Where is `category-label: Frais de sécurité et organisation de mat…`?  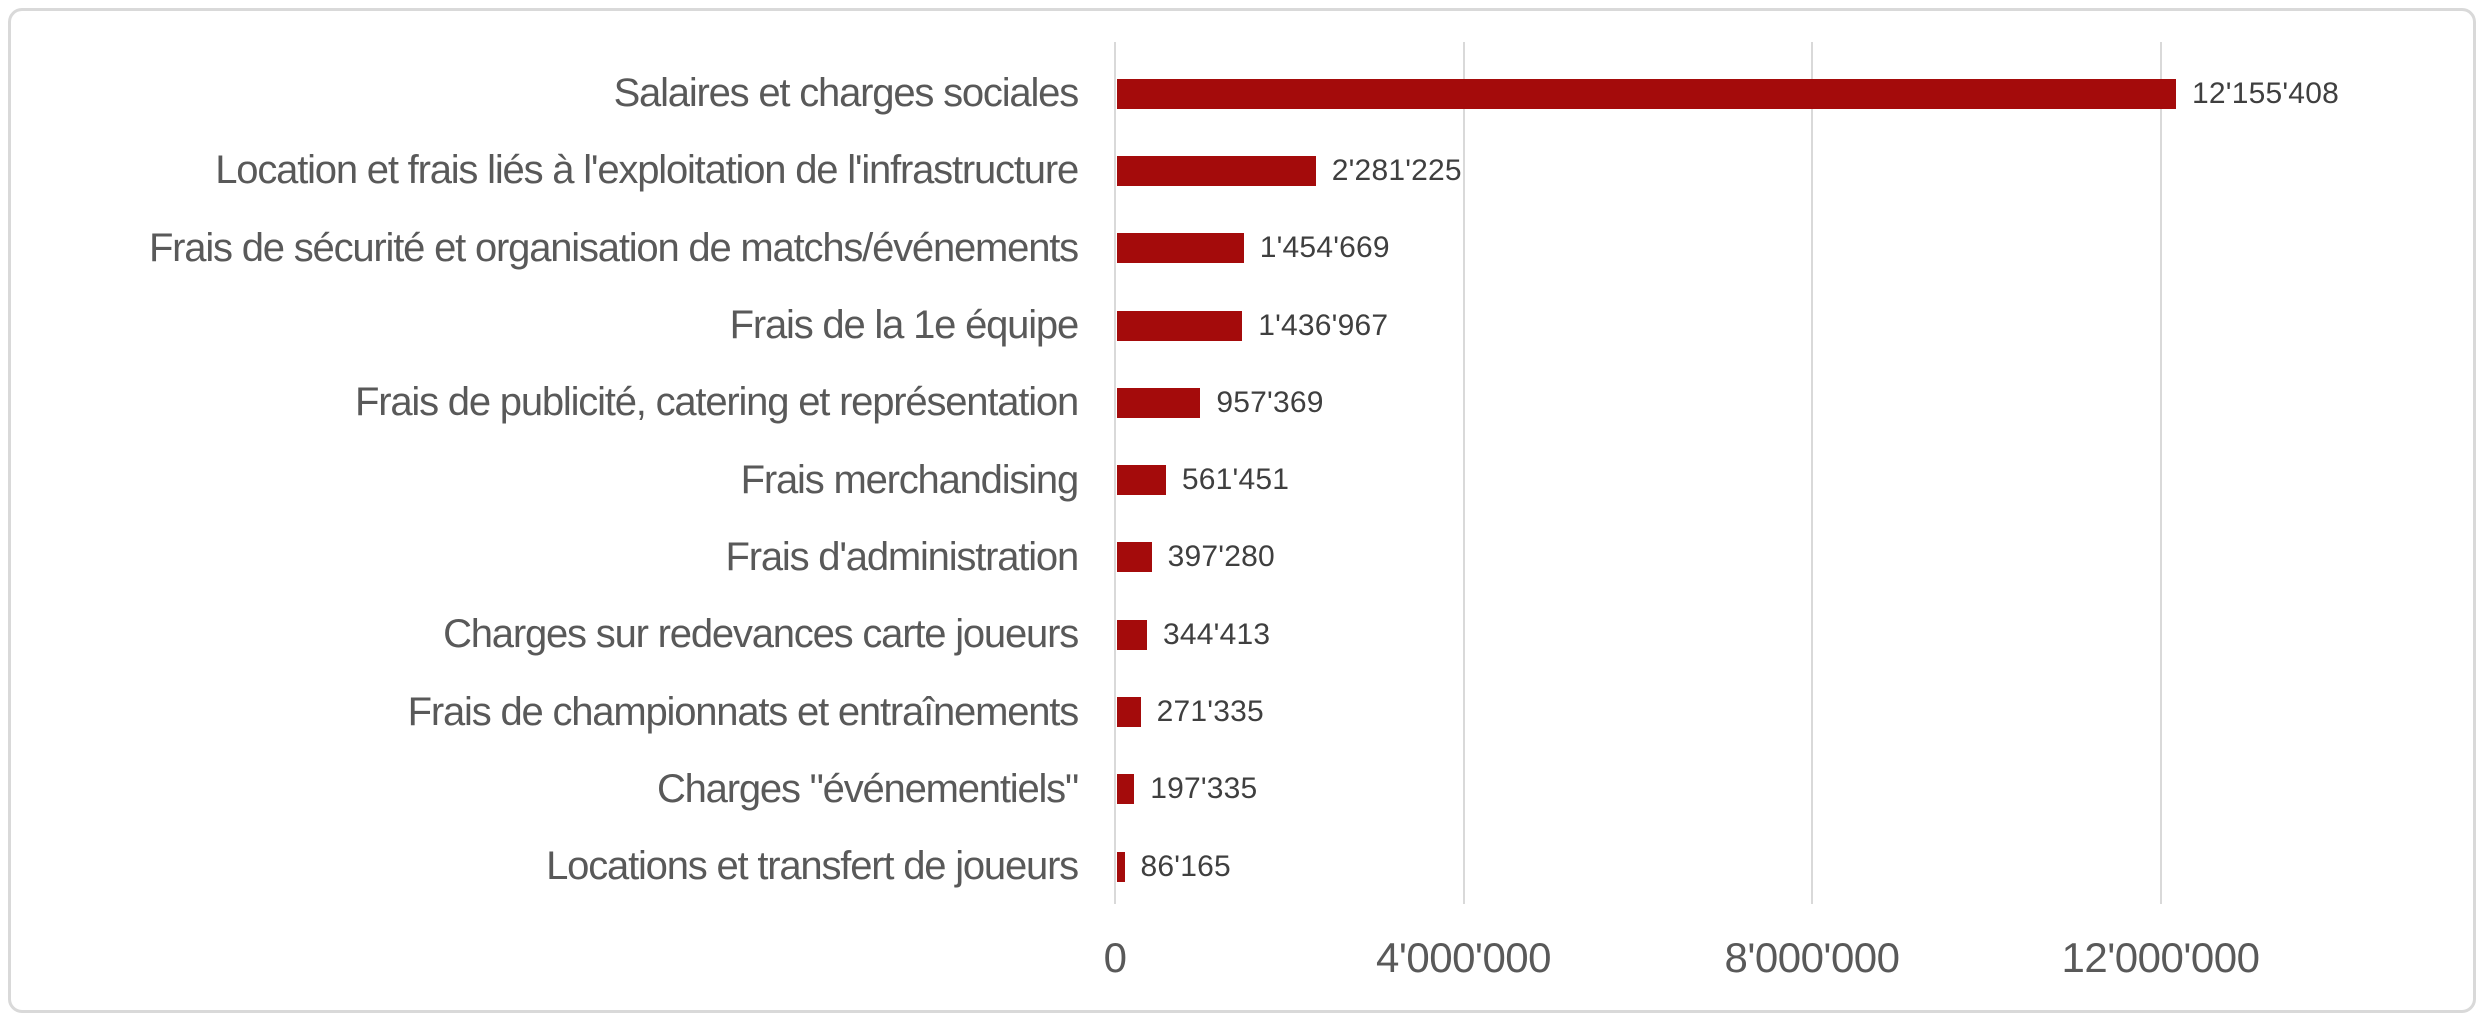
category-label: Frais de sécurité et organisation de mat… is located at coordinates (613, 247).